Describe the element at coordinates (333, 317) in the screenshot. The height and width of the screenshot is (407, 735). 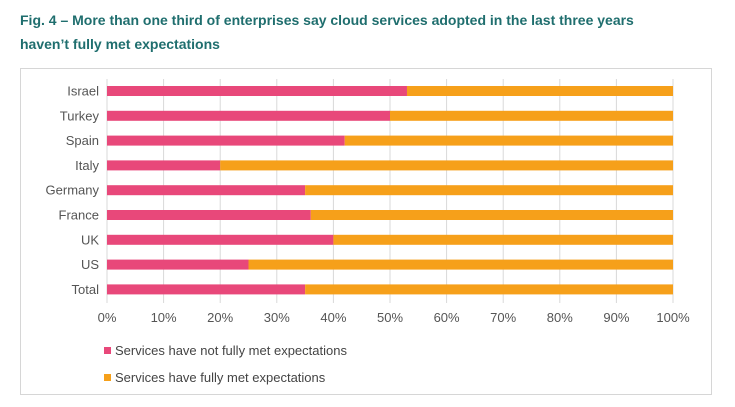
I see `x-tick-label: 40%` at that location.